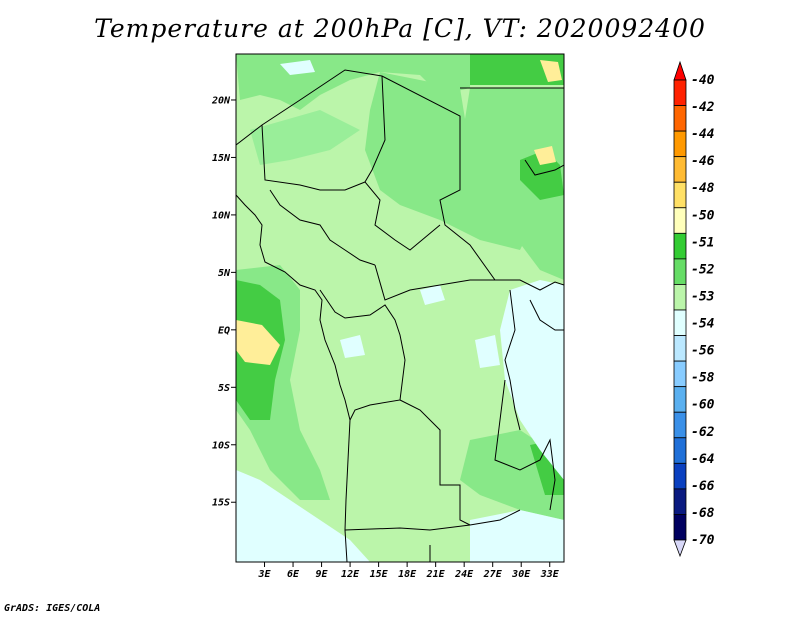  What do you see at coordinates (703, 324) in the screenshot?
I see `legend-label: -54` at bounding box center [703, 324].